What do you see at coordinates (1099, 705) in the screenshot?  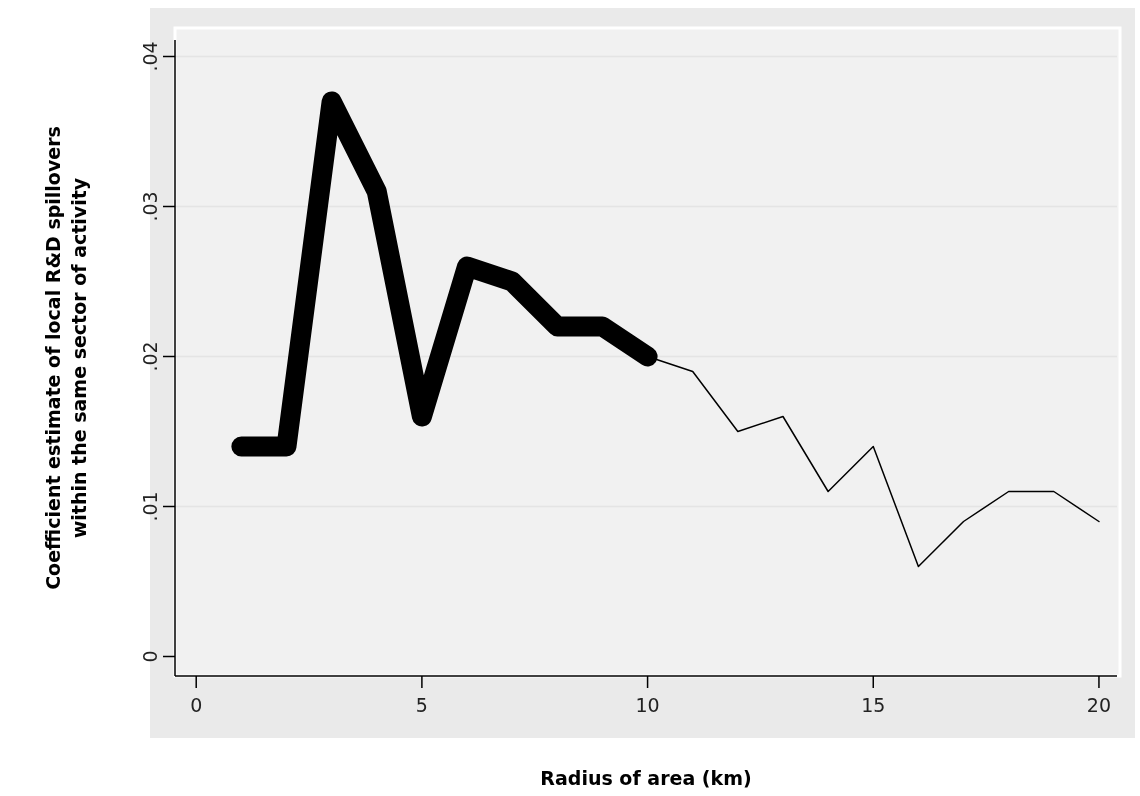 I see `x-tick-label: 20` at bounding box center [1099, 705].